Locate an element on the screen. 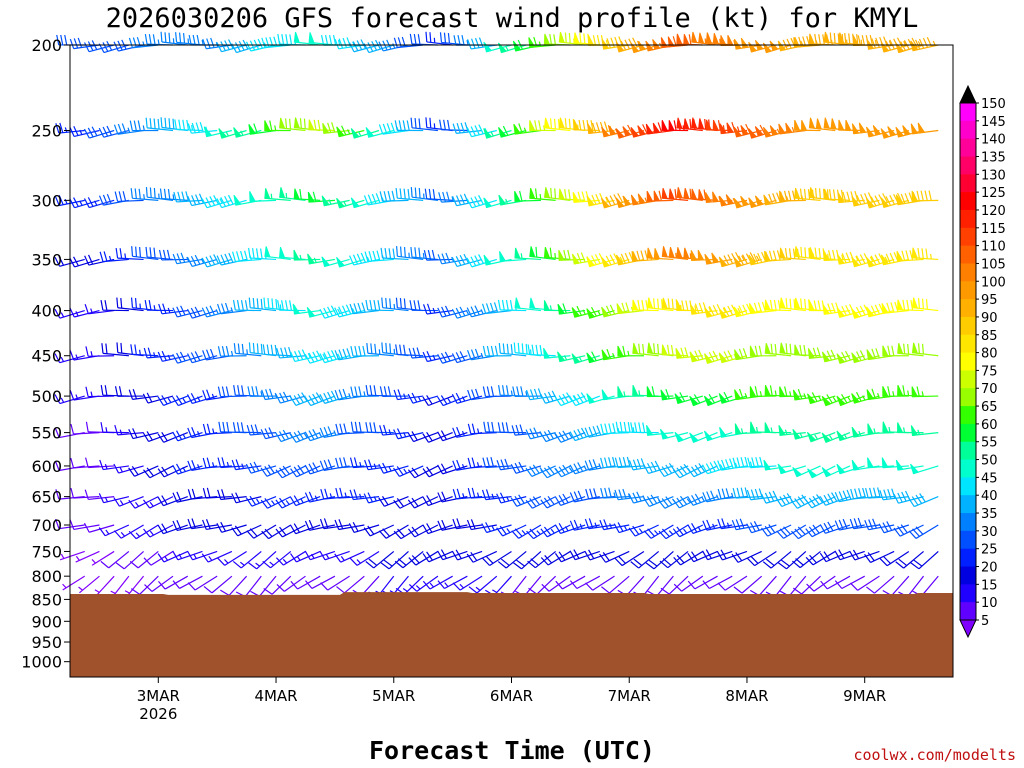  colorbar-label: 135 is located at coordinates (993, 157).